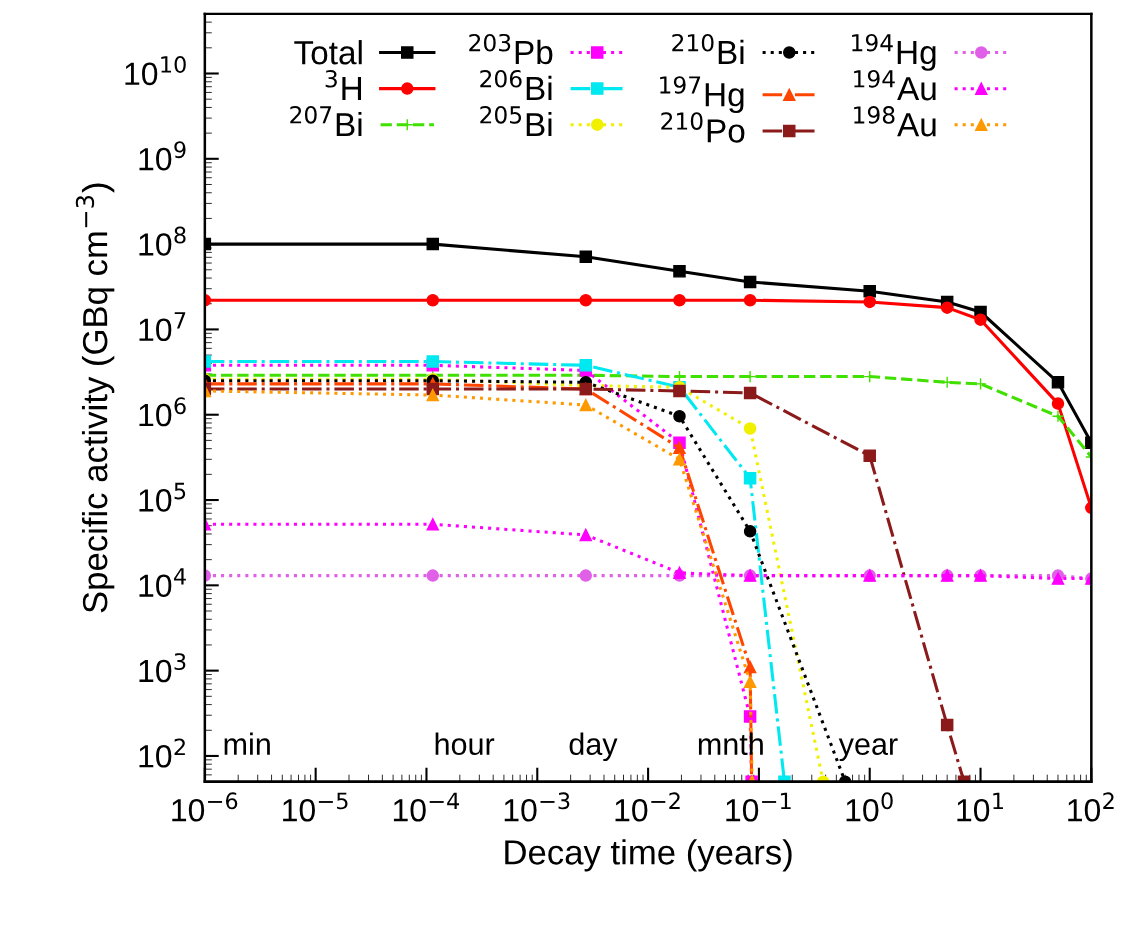 The width and height of the screenshot is (1138, 925). What do you see at coordinates (162, 497) in the screenshot?
I see `y-tick-label: 10$^{5}$` at bounding box center [162, 497].